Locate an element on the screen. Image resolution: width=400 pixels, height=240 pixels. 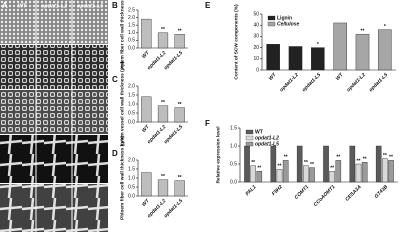
panel-letter: C is located at coordinates (115, 79).